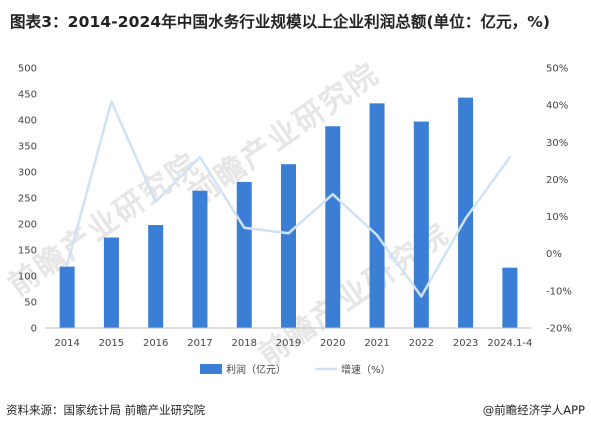 Image resolution: width=591 pixels, height=426 pixels. I want to click on y-right-tick-label: 10%, so click(557, 217).